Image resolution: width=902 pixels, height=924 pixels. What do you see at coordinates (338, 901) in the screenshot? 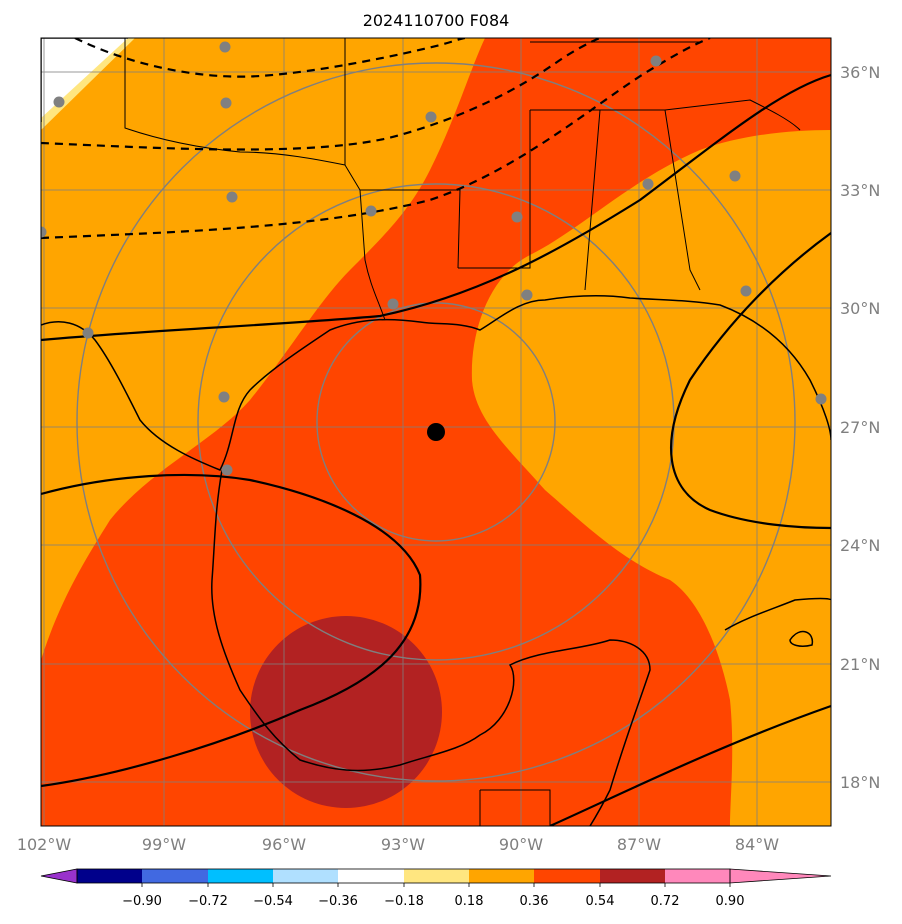
I see `colorbar-label: −0.36` at bounding box center [338, 901].